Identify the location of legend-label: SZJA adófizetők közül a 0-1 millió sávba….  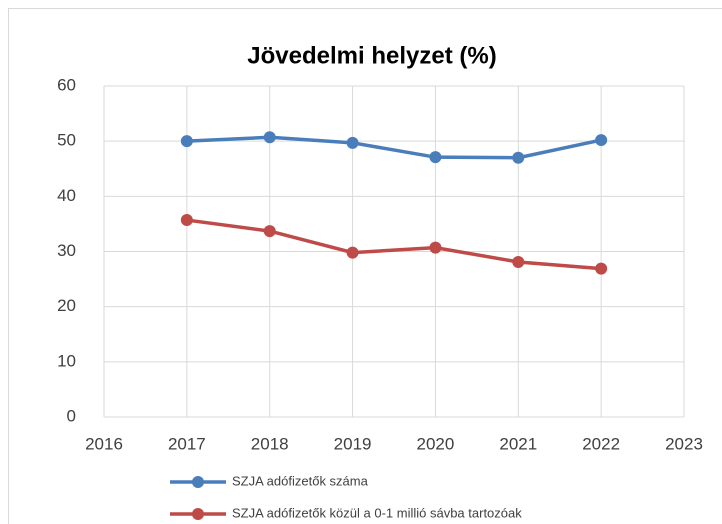
(377, 512).